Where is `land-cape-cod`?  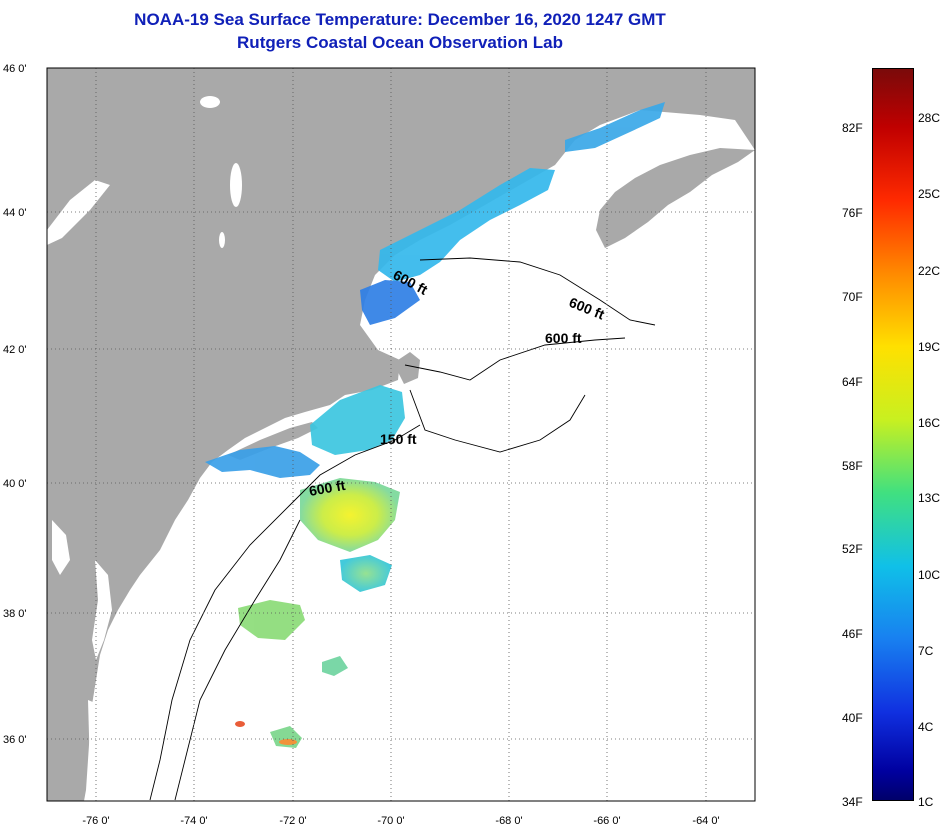 land-cape-cod is located at coordinates (409, 368).